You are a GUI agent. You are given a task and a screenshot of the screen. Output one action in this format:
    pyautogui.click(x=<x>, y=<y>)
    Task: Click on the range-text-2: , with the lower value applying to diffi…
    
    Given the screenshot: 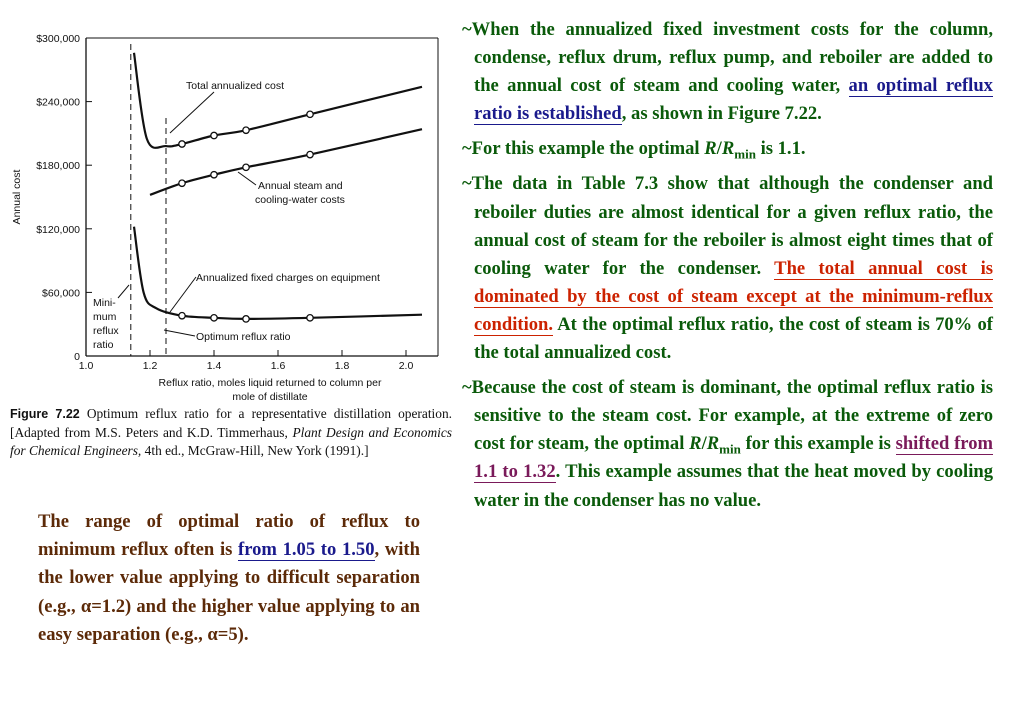 What is the action you would take?
    pyautogui.click(x=229, y=592)
    